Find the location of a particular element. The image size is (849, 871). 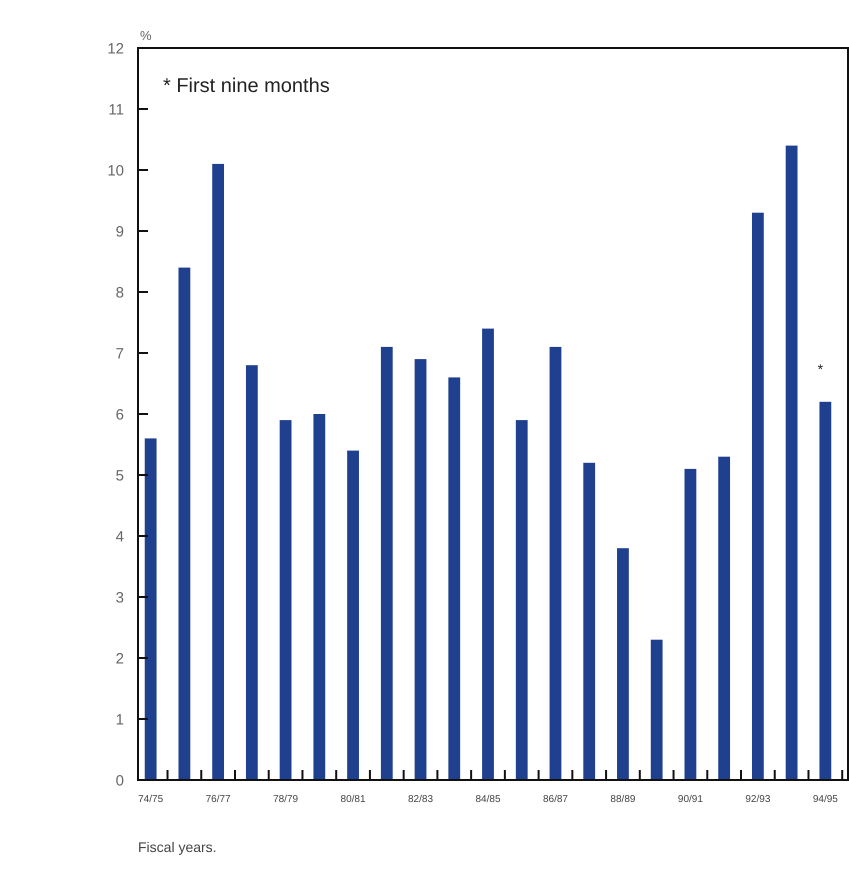

y-tick-label: 8 is located at coordinates (120, 293).